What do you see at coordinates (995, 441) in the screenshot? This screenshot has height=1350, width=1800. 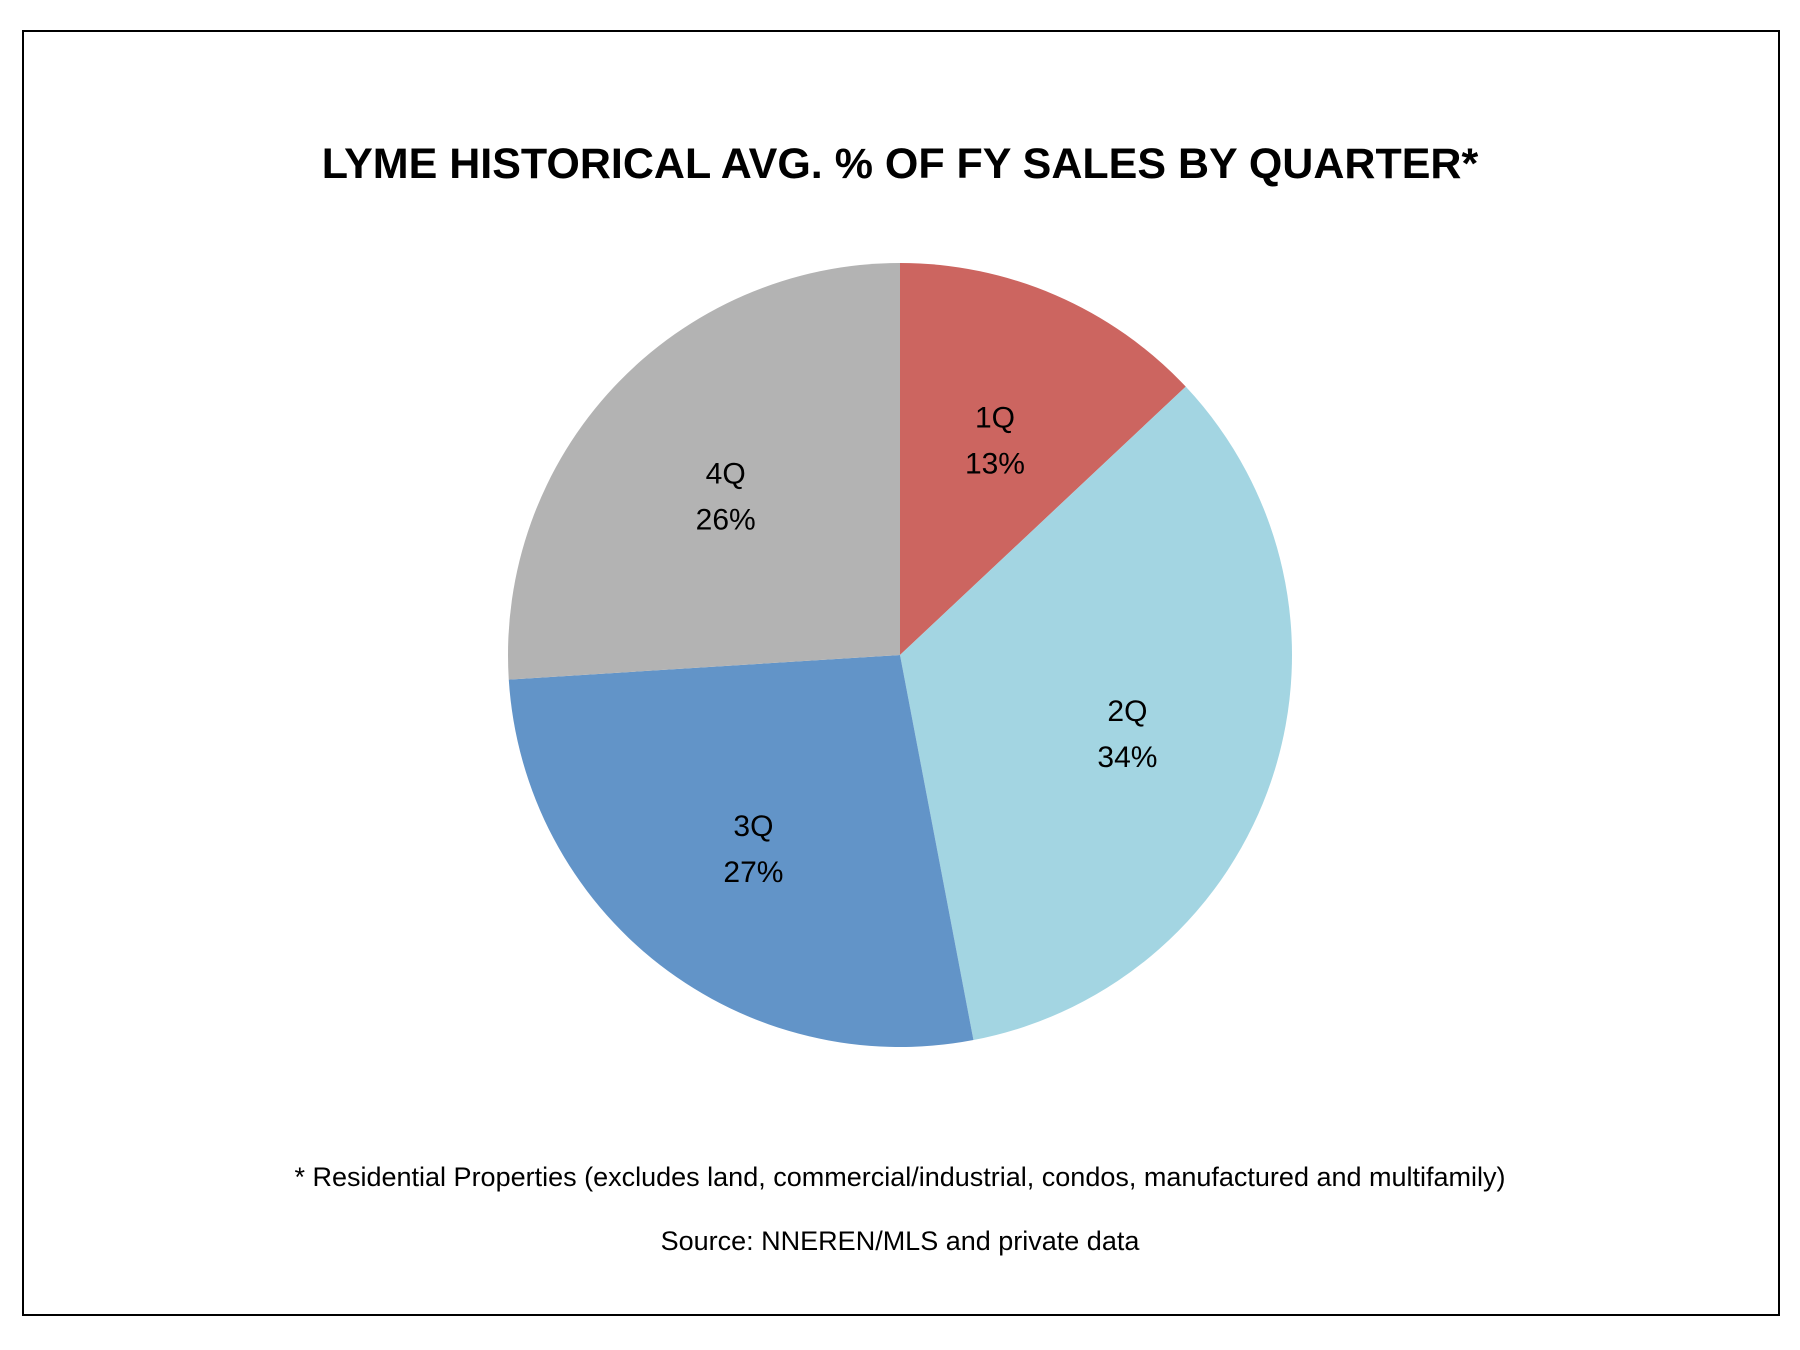 I see `slice-label-1q: 1Q 13%` at bounding box center [995, 441].